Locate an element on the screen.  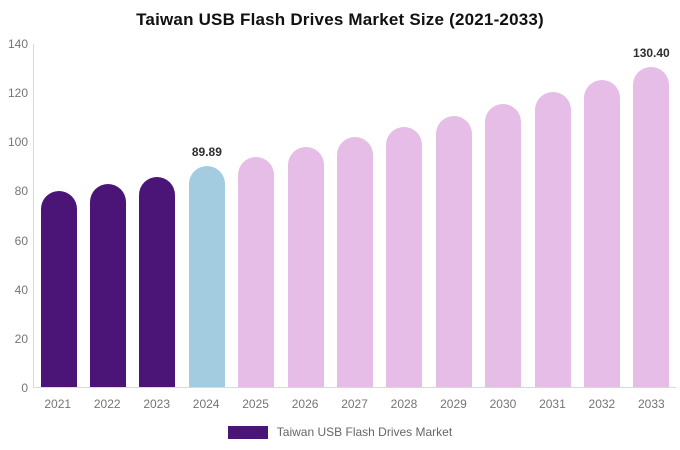
bar-slot-2027 is located at coordinates (354, 215).